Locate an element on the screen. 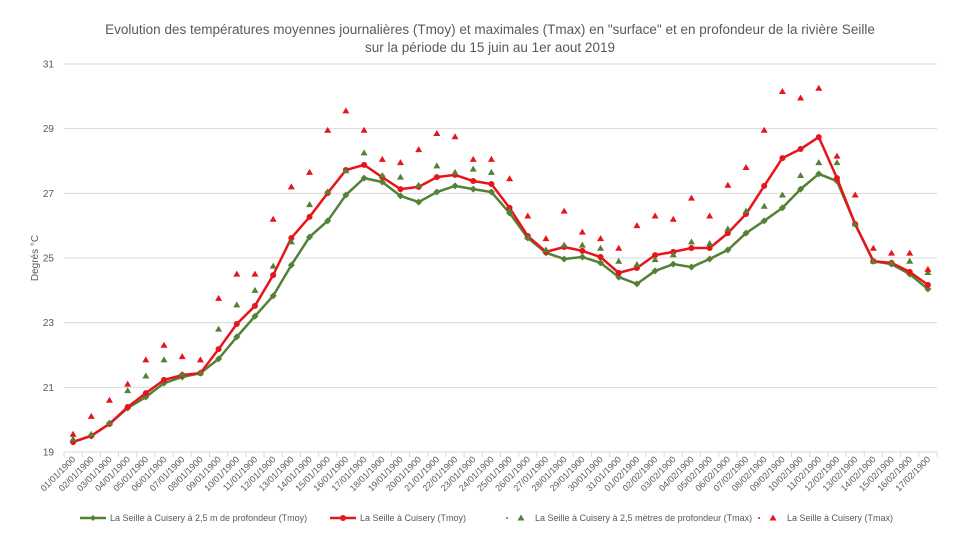 The height and width of the screenshot is (546, 960). y-tick-label: 19 is located at coordinates (49, 453).